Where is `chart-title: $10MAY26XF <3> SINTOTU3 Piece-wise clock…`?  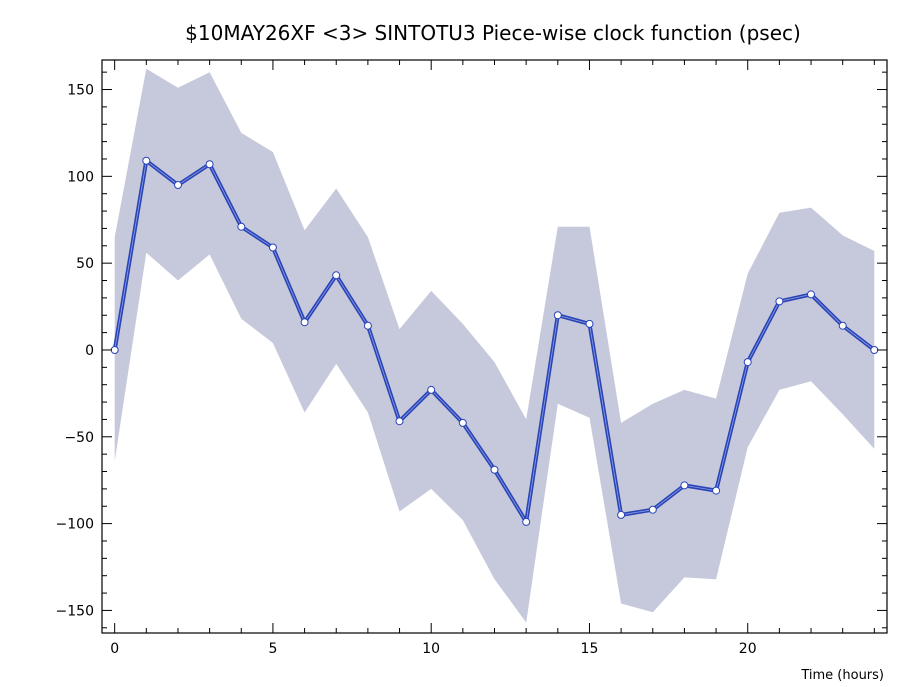 chart-title: $10MAY26XF <3> SINTOTU3 Piece-wise clock… is located at coordinates (493, 33).